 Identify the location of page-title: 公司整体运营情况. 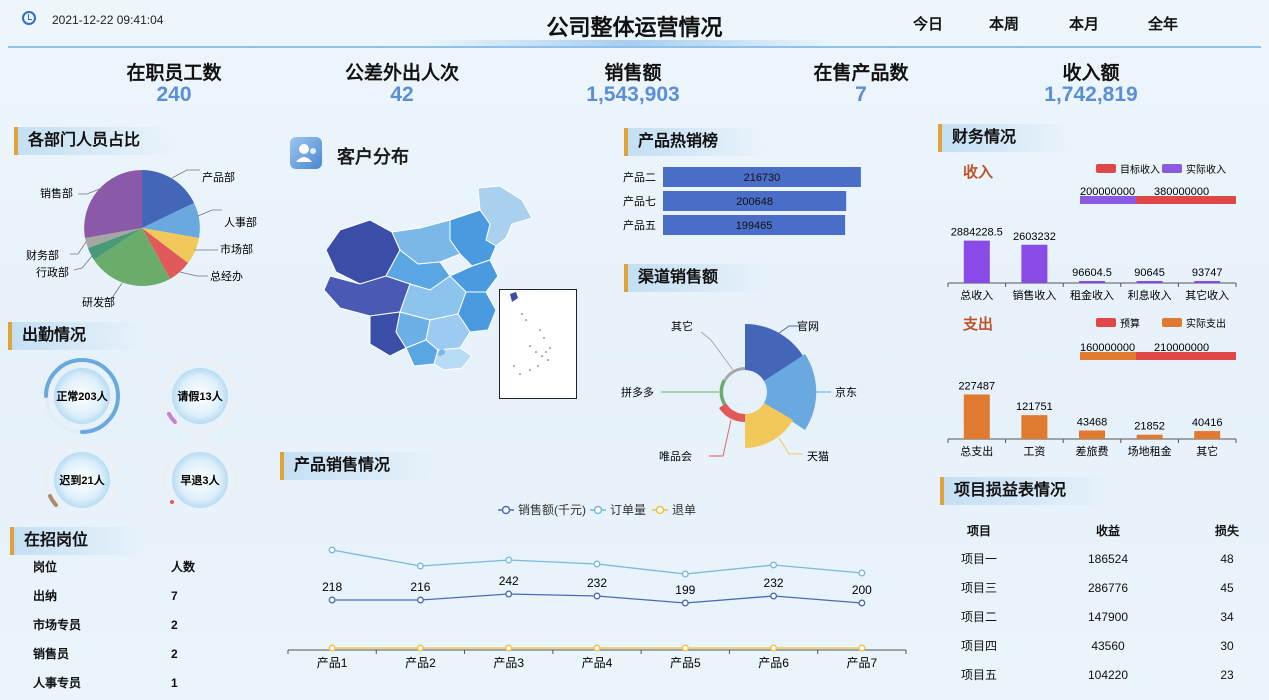
(634, 27).